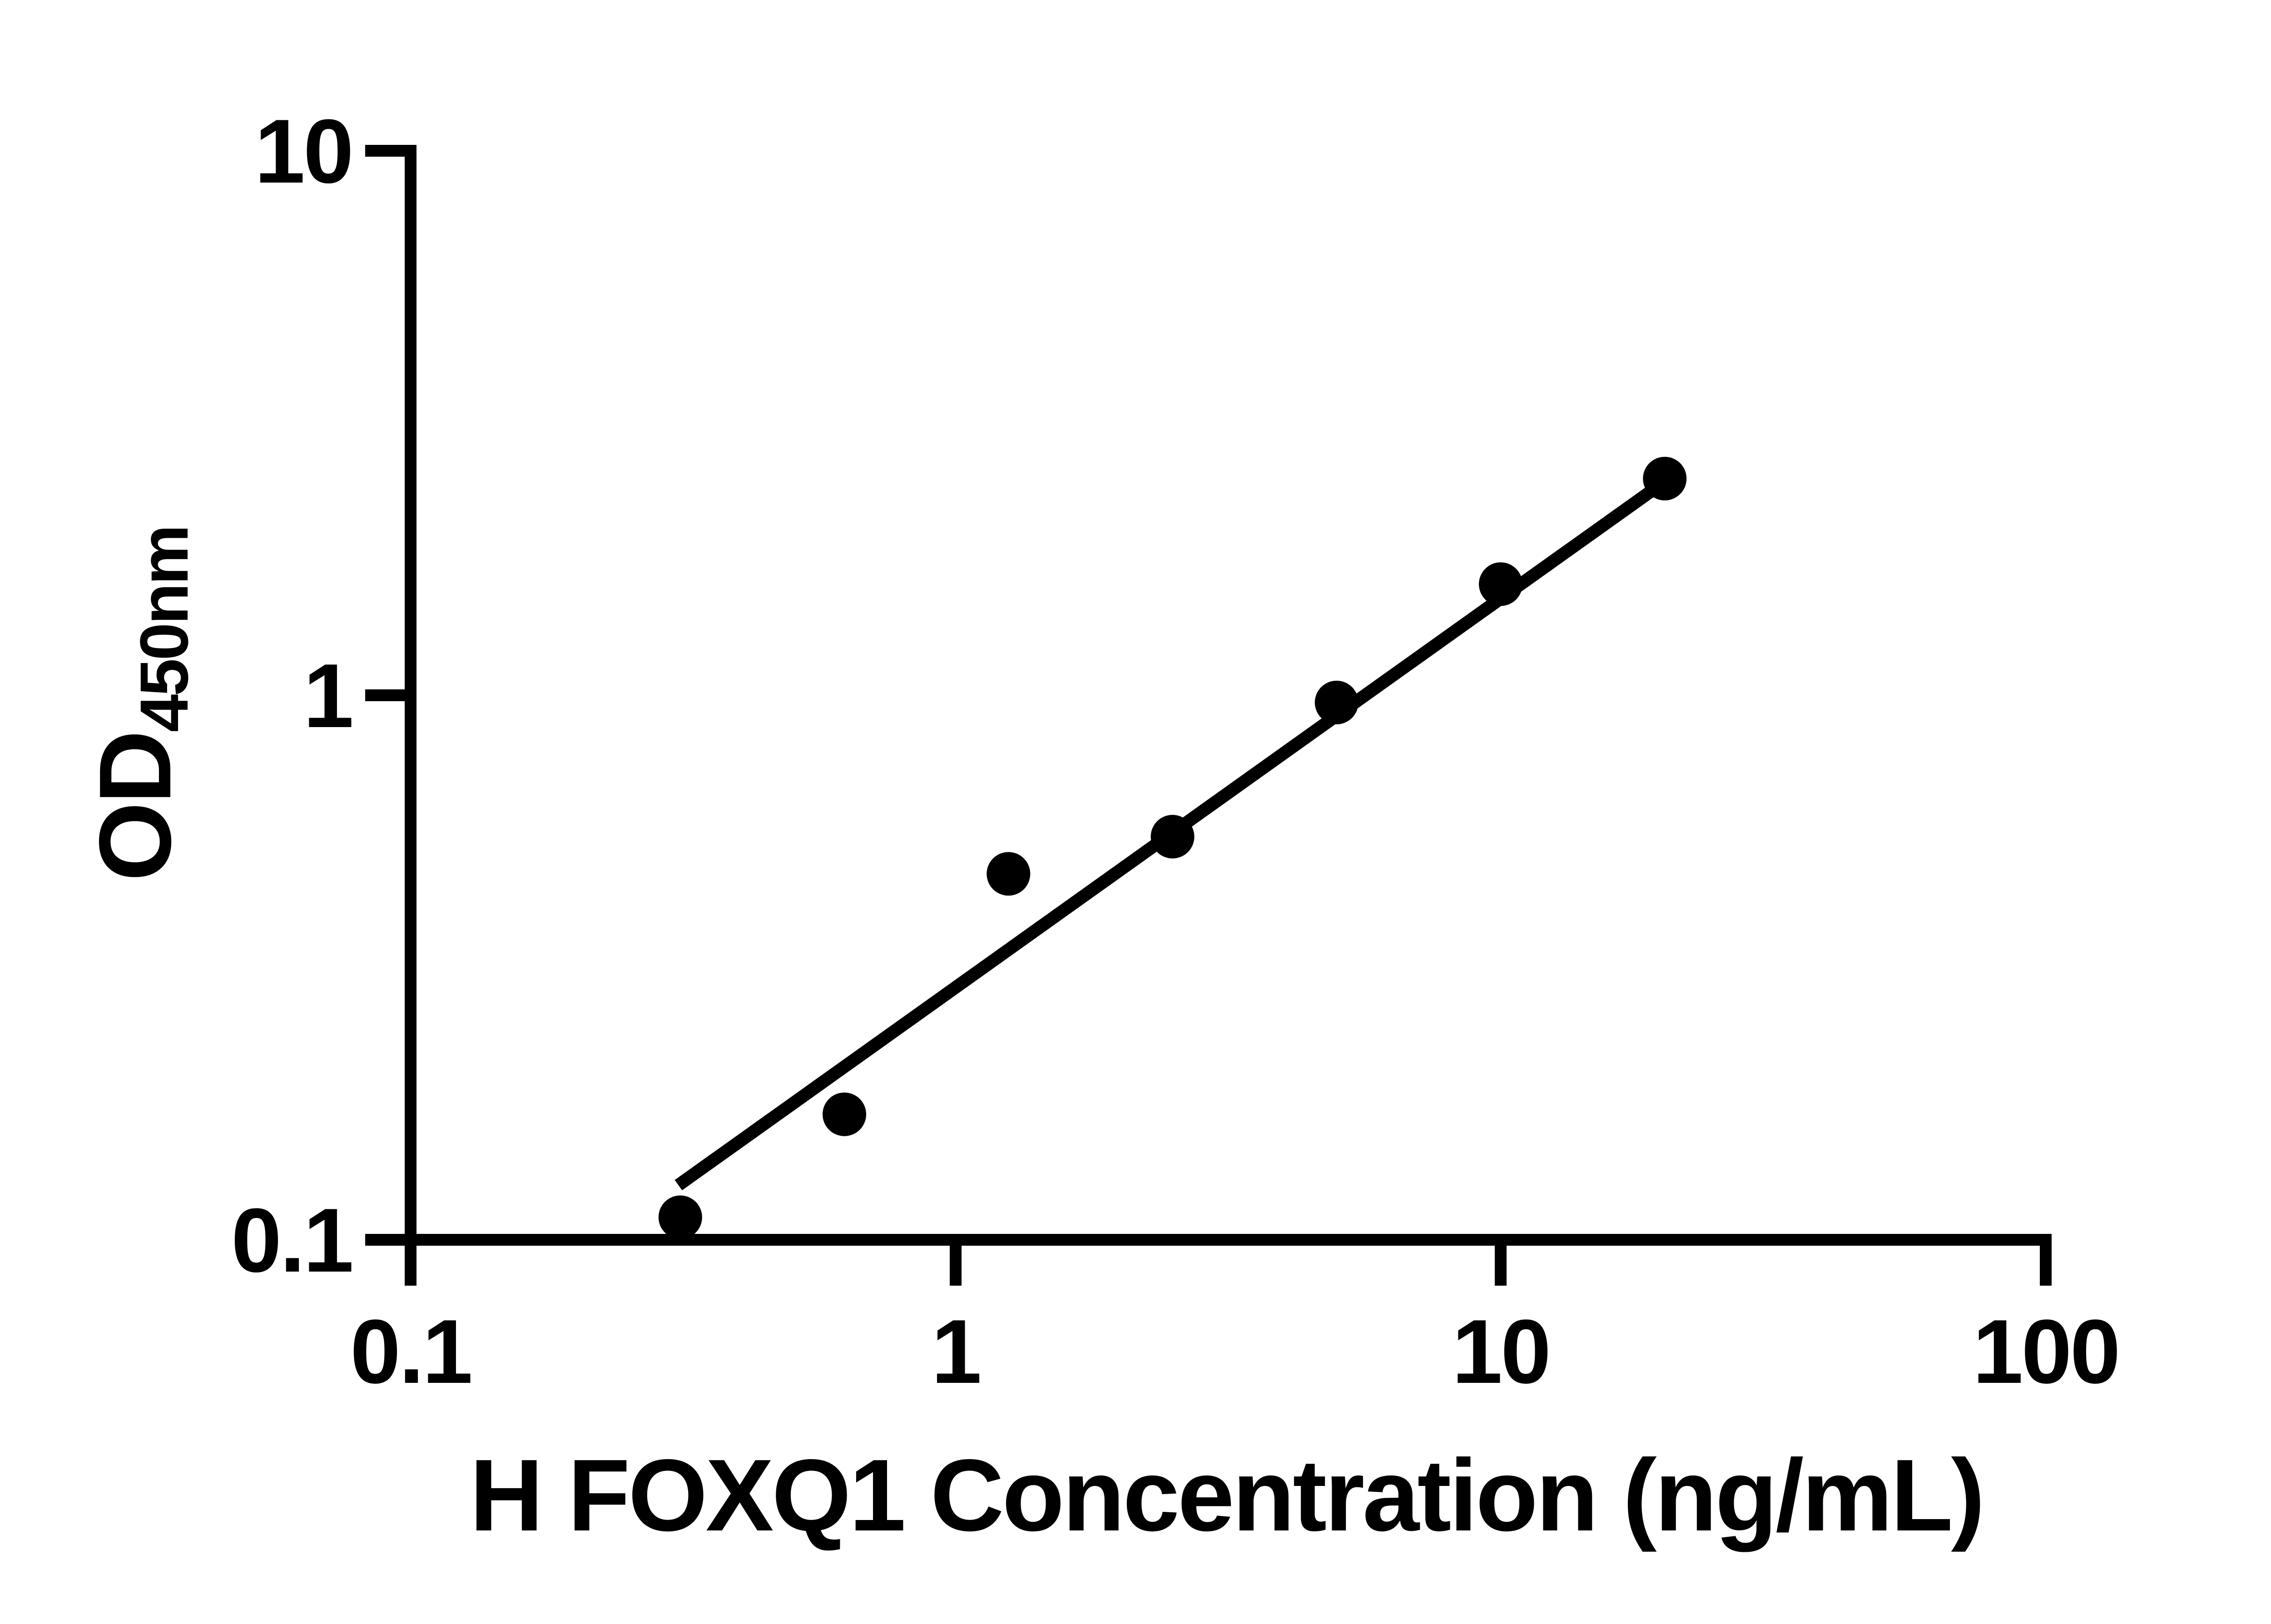 This screenshot has width=2271, height=1624. Describe the element at coordinates (1226, 1495) in the screenshot. I see `x-axis-title: H FOXQ1 Concentration (ng/mL)` at that location.